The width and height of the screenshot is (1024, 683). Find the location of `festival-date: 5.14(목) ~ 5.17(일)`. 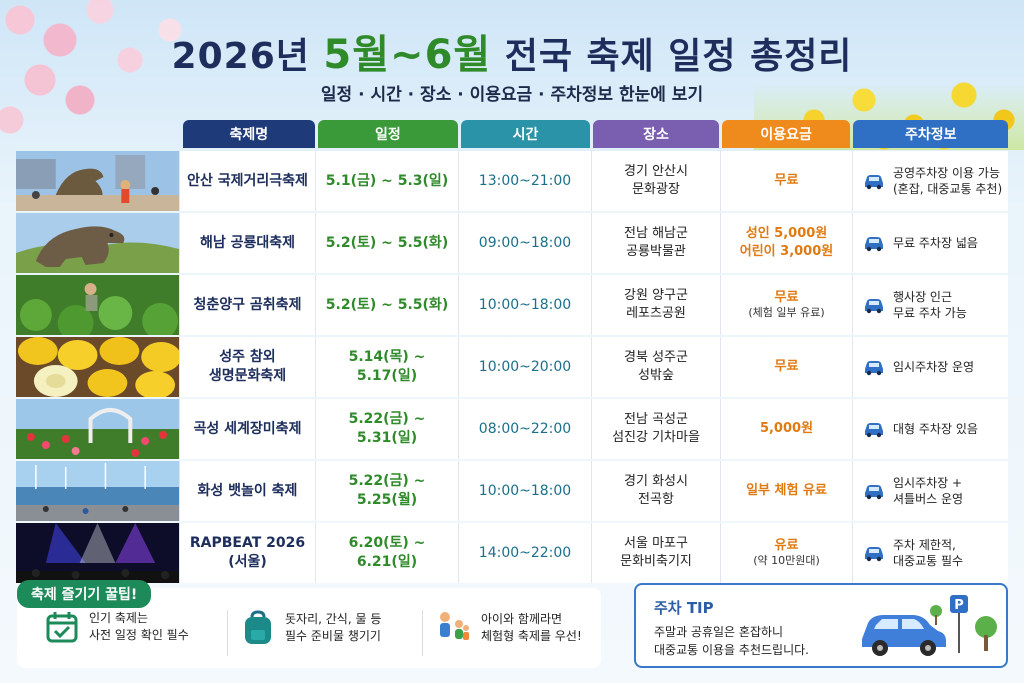

festival-date: 5.14(목) ~ 5.17(일) is located at coordinates (387, 367).